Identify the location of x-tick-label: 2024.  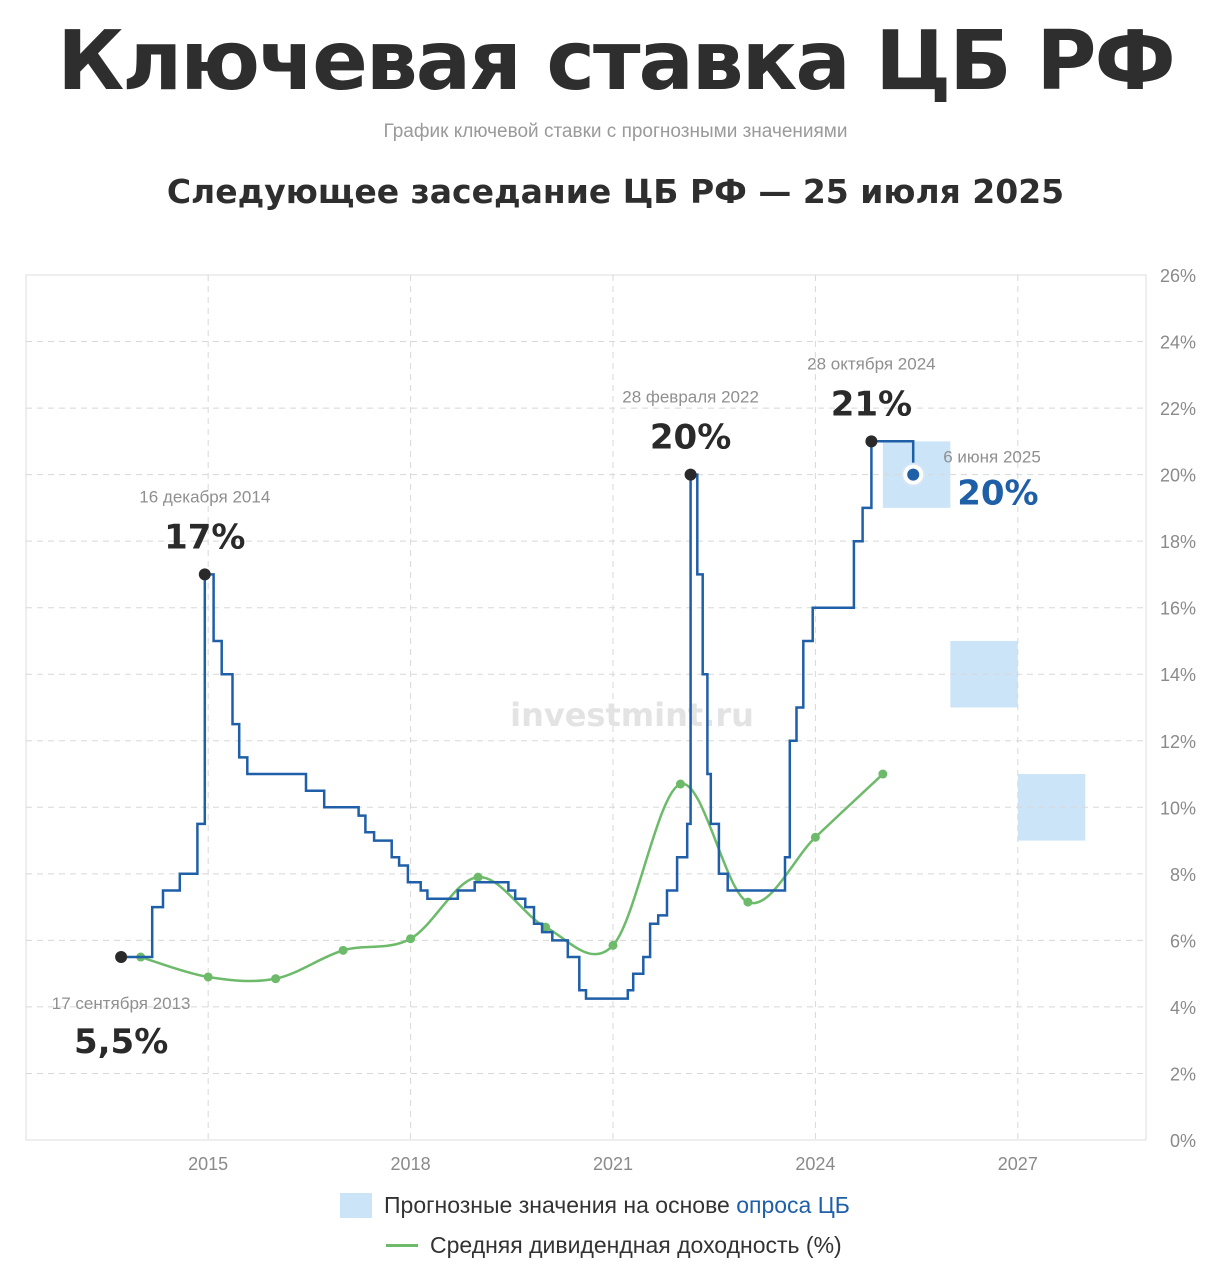
(815, 1164).